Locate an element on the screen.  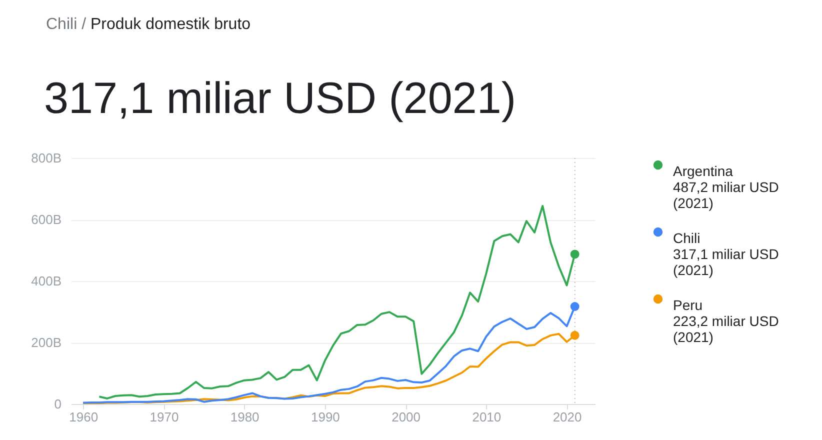
text: 223,2 miliar USD (2021) is located at coordinates (726, 329).